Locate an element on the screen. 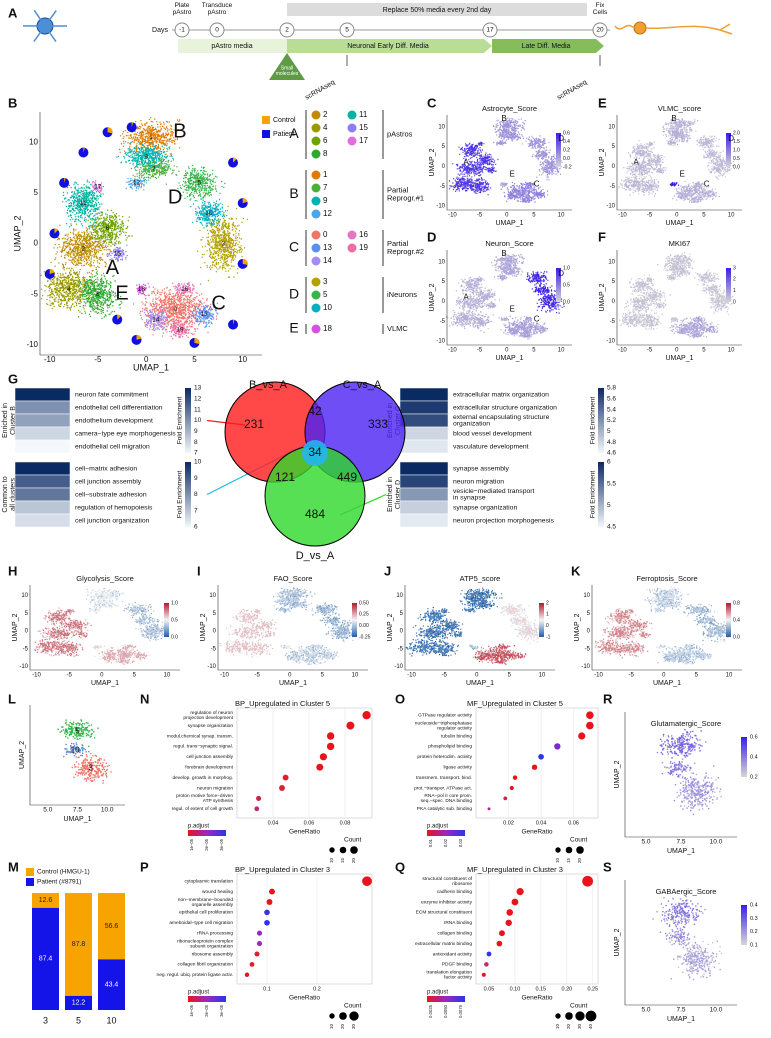 The height and width of the screenshot is (1038, 771). group-label: E is located at coordinates (121, 294).